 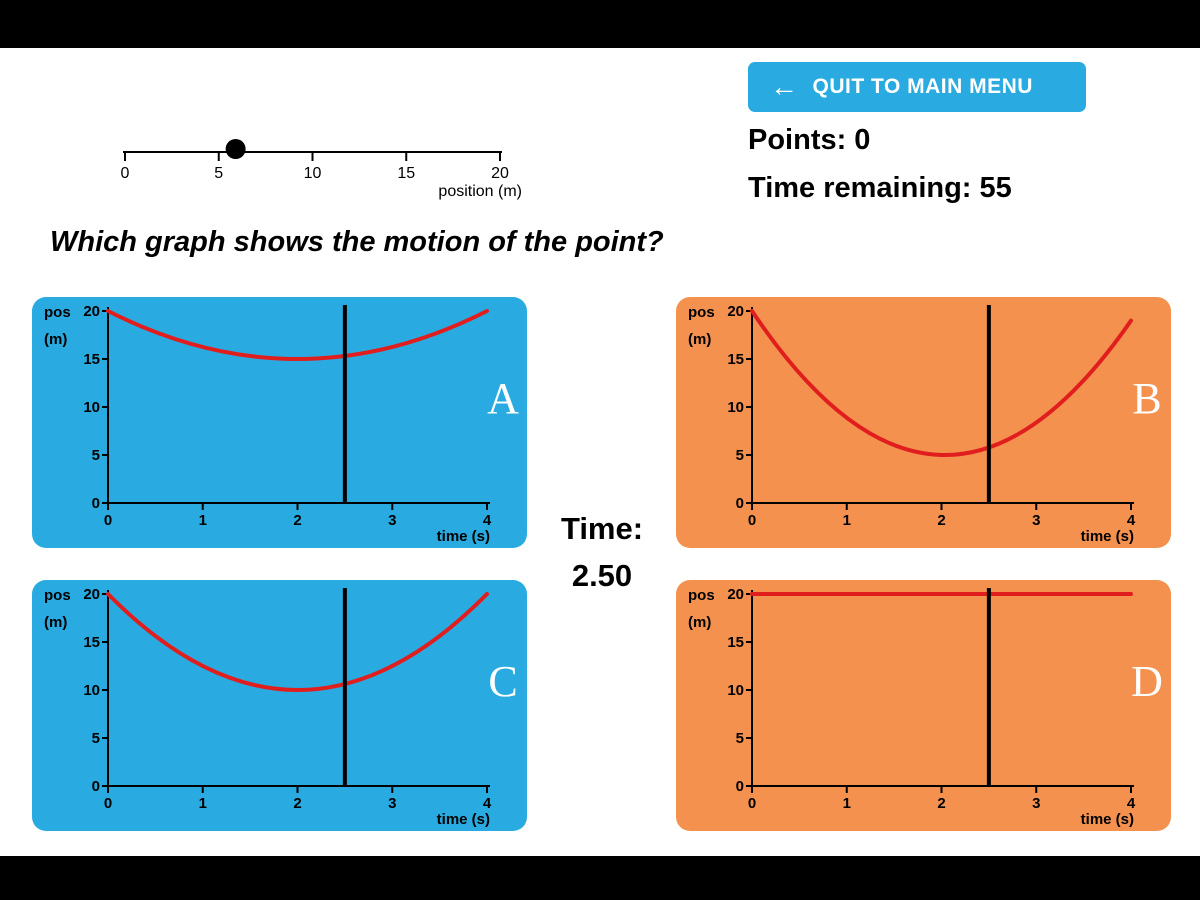 What do you see at coordinates (1146, 398) in the screenshot?
I see `graph-label-B: B` at bounding box center [1146, 398].